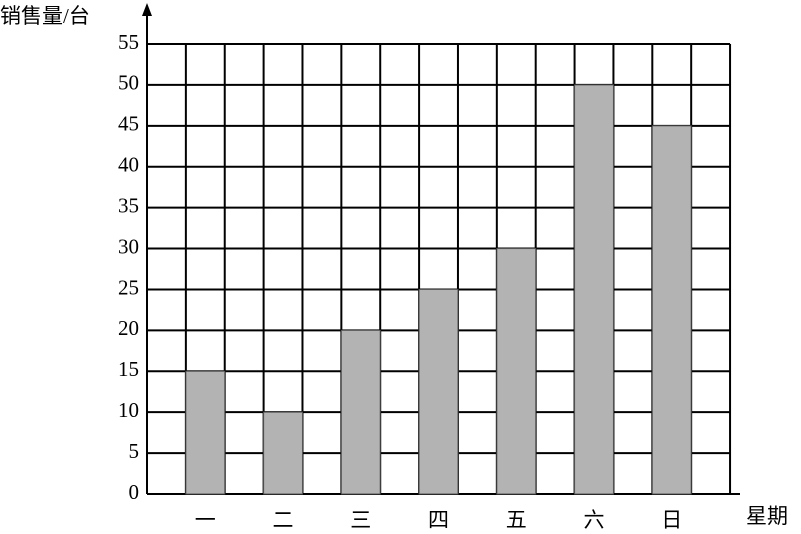 The height and width of the screenshot is (534, 801). Describe the element at coordinates (128, 205) in the screenshot. I see `y-tick-label: 35` at that location.